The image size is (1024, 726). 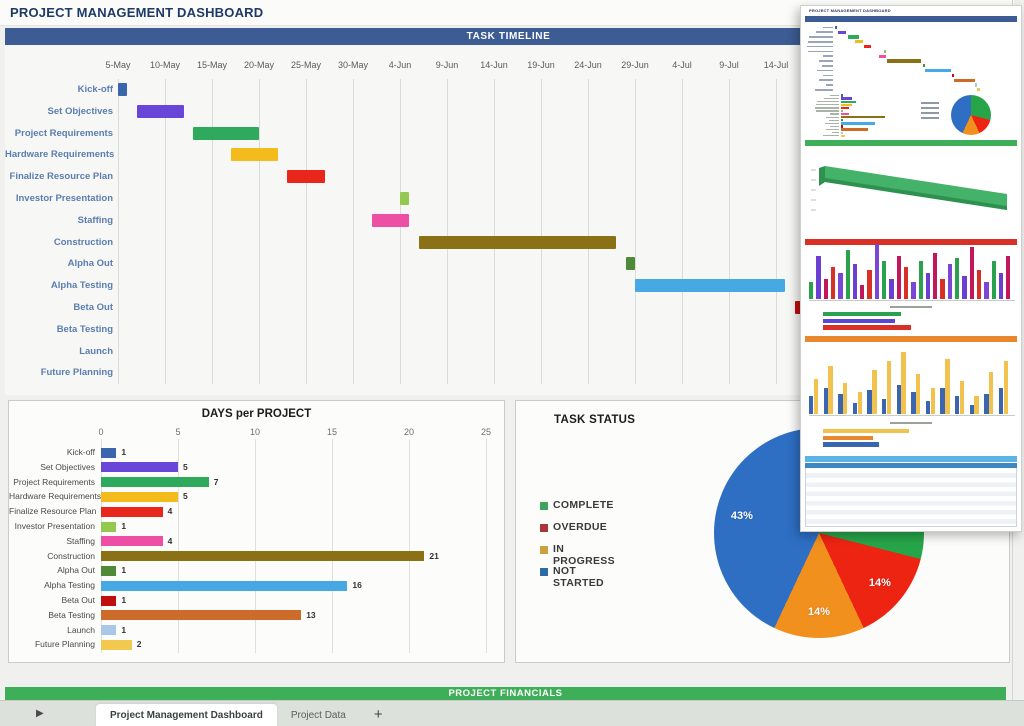 I want to click on gantt-axis-tick: 4-Jul, so click(x=682, y=65).